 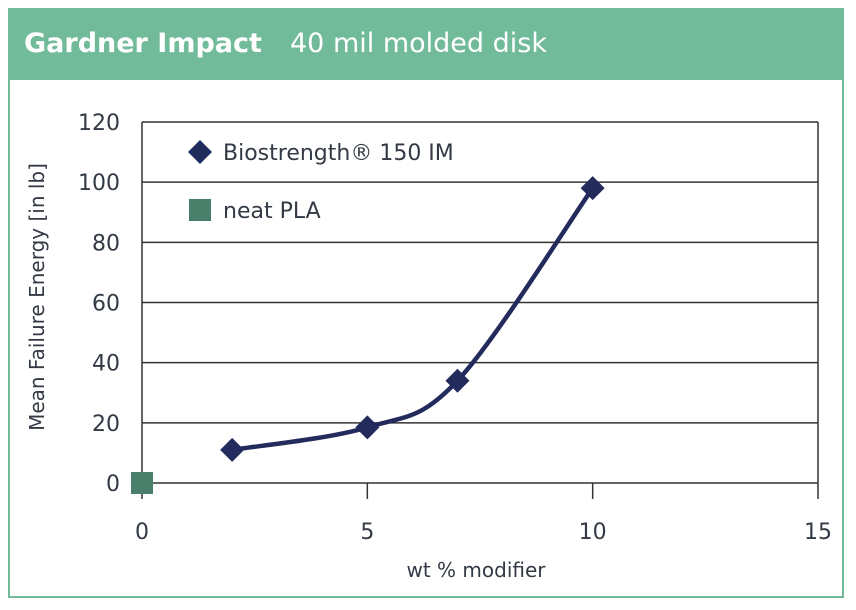 I want to click on y-tick-label: 20, so click(x=106, y=424).